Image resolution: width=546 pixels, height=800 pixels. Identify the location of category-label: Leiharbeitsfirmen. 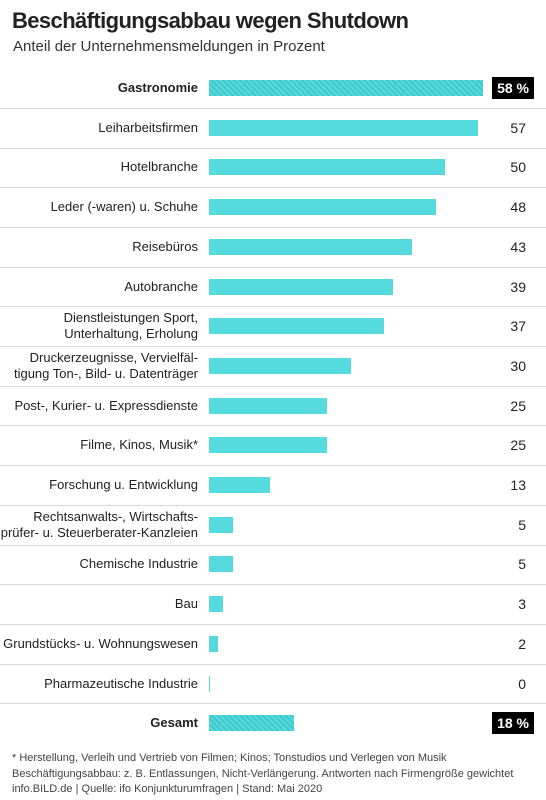
(148, 127).